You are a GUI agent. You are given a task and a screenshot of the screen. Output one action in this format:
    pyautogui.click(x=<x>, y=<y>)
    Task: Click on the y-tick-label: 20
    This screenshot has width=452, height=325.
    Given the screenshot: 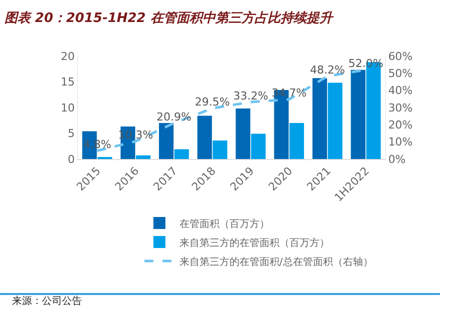 What is the action you would take?
    pyautogui.click(x=67, y=56)
    